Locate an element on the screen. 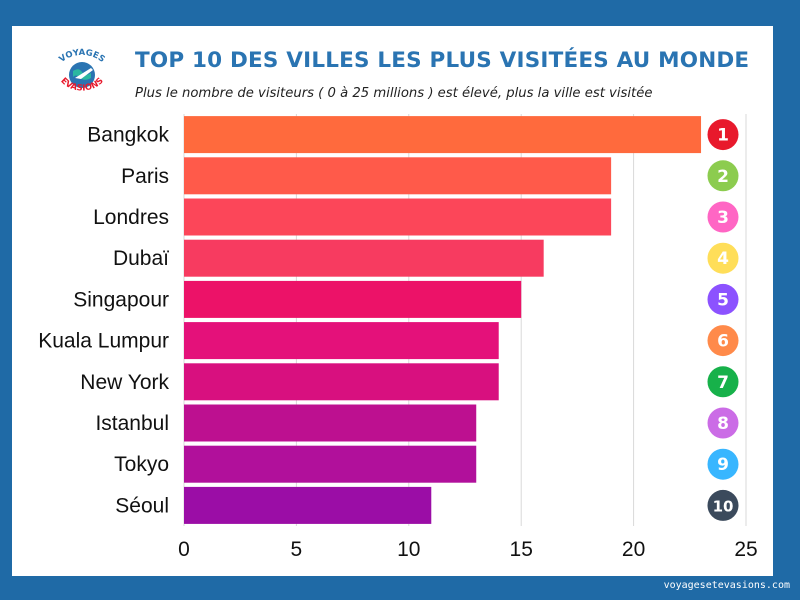 The image size is (800, 600). x-tick-label: 0 is located at coordinates (184, 549).